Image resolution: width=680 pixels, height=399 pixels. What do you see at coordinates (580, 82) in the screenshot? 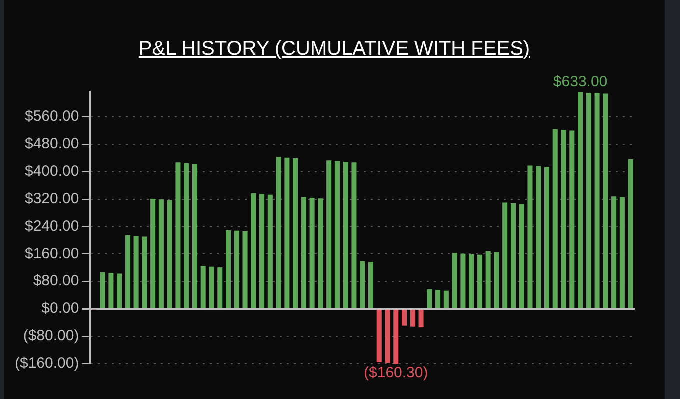
I see `data-label: $633.00` at bounding box center [580, 82].